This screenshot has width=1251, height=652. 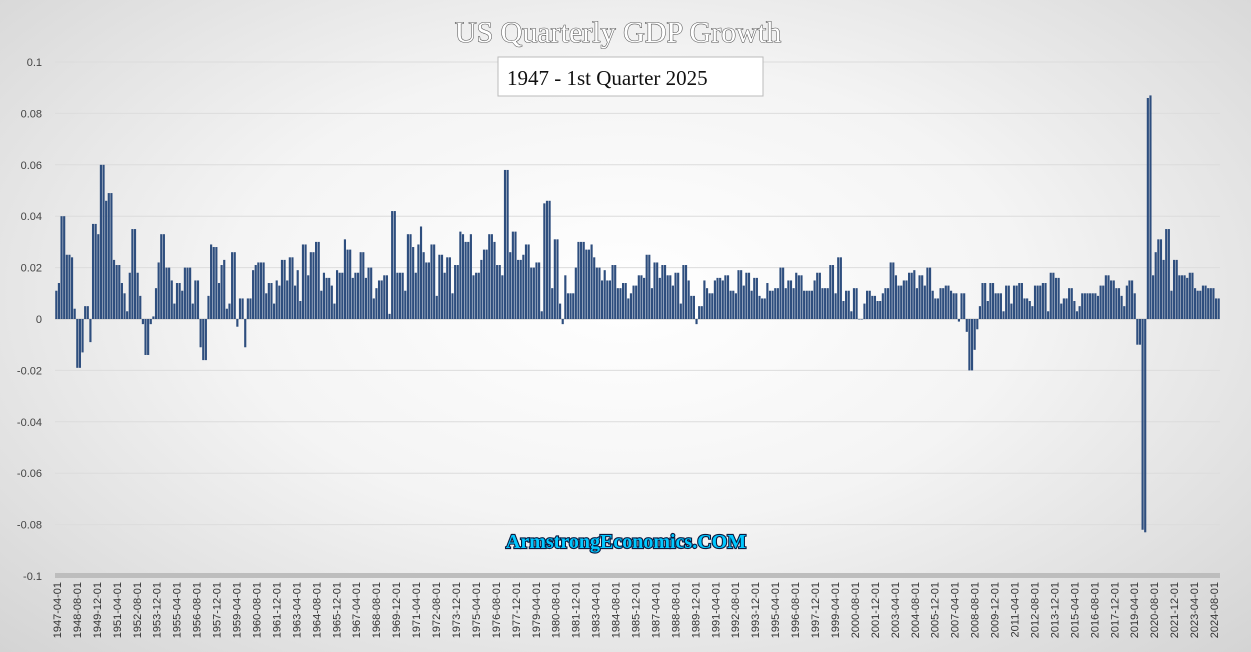 I want to click on y-tick-label: -0.08, so click(x=29, y=526).